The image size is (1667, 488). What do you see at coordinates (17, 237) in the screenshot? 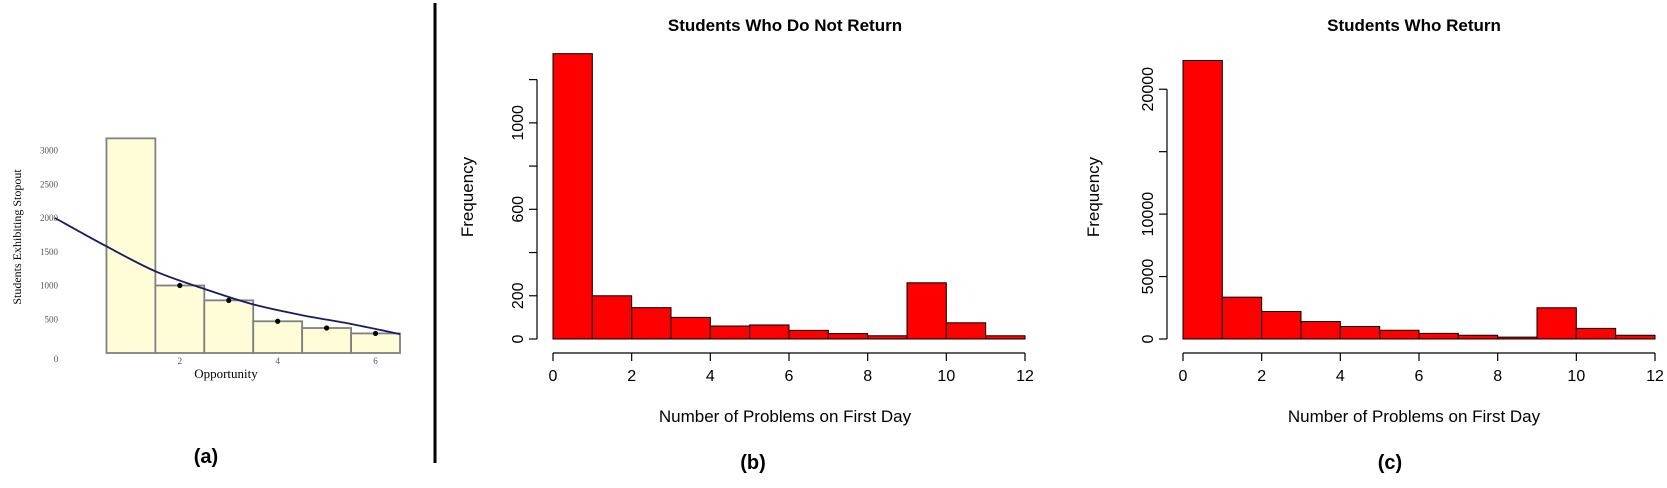
I see `panel-a-ylabel: Students Exhibiting Stopout` at bounding box center [17, 237].